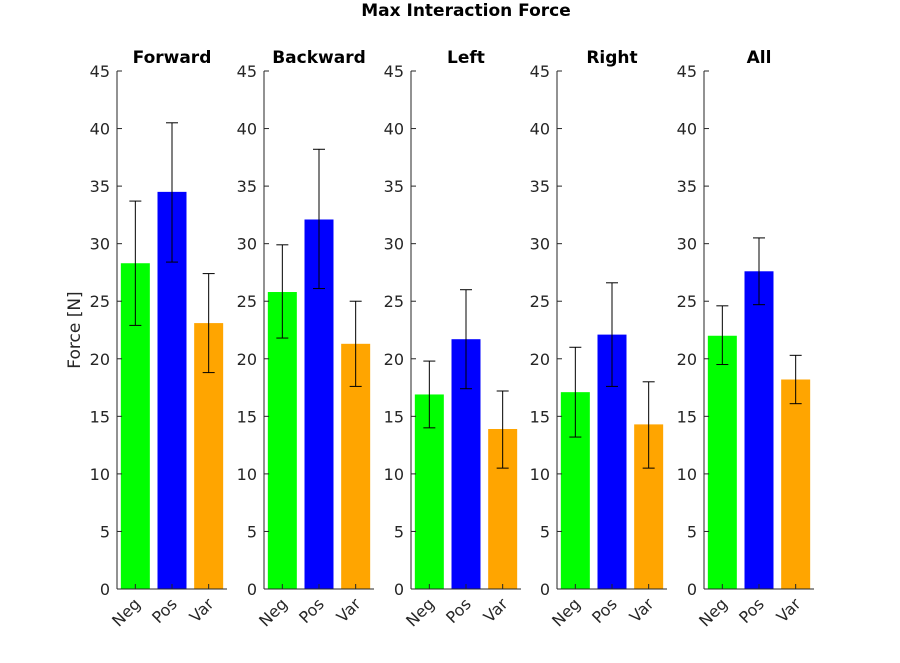 This screenshot has width=900, height=663. I want to click on bar-pos, so click(759, 430).